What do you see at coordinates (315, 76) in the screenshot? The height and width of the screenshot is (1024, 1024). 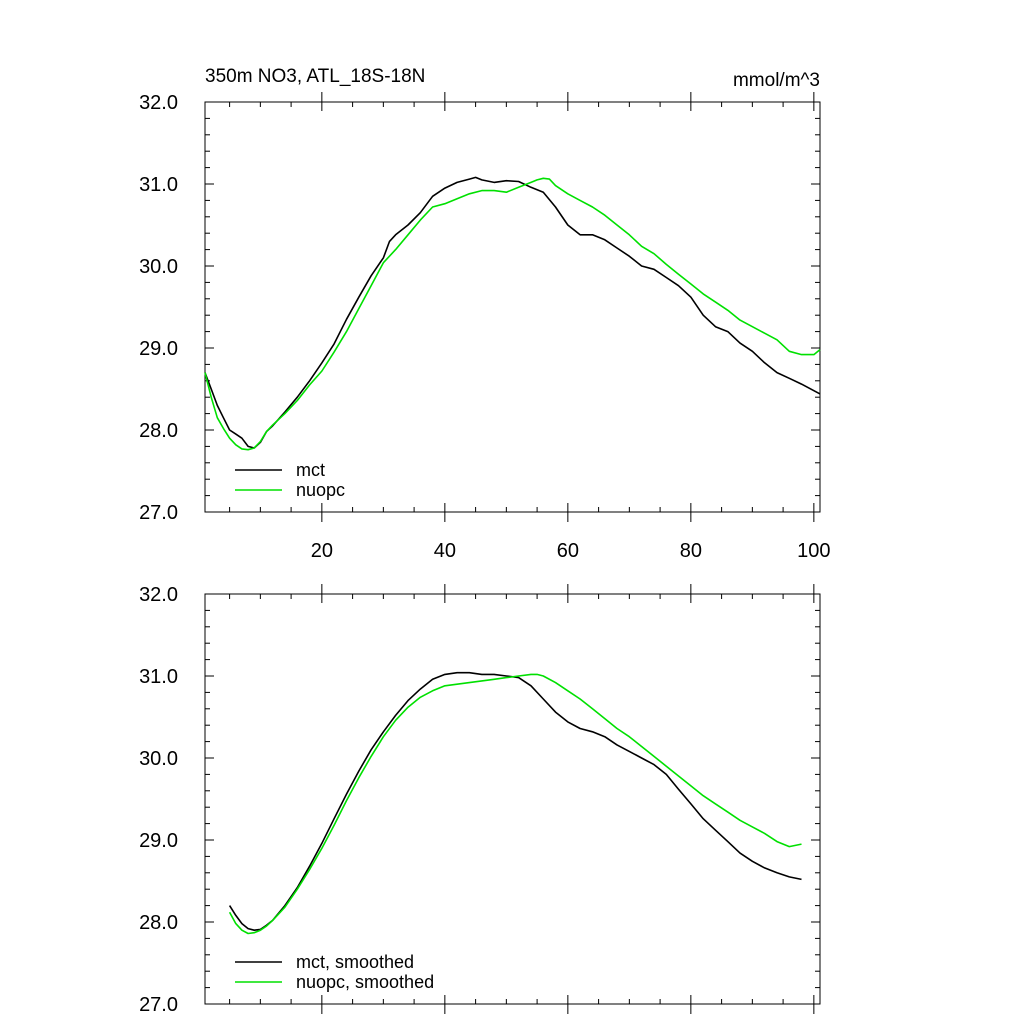 I see `top-chart-title: 350m NO3, ATL_18S-18N` at bounding box center [315, 76].